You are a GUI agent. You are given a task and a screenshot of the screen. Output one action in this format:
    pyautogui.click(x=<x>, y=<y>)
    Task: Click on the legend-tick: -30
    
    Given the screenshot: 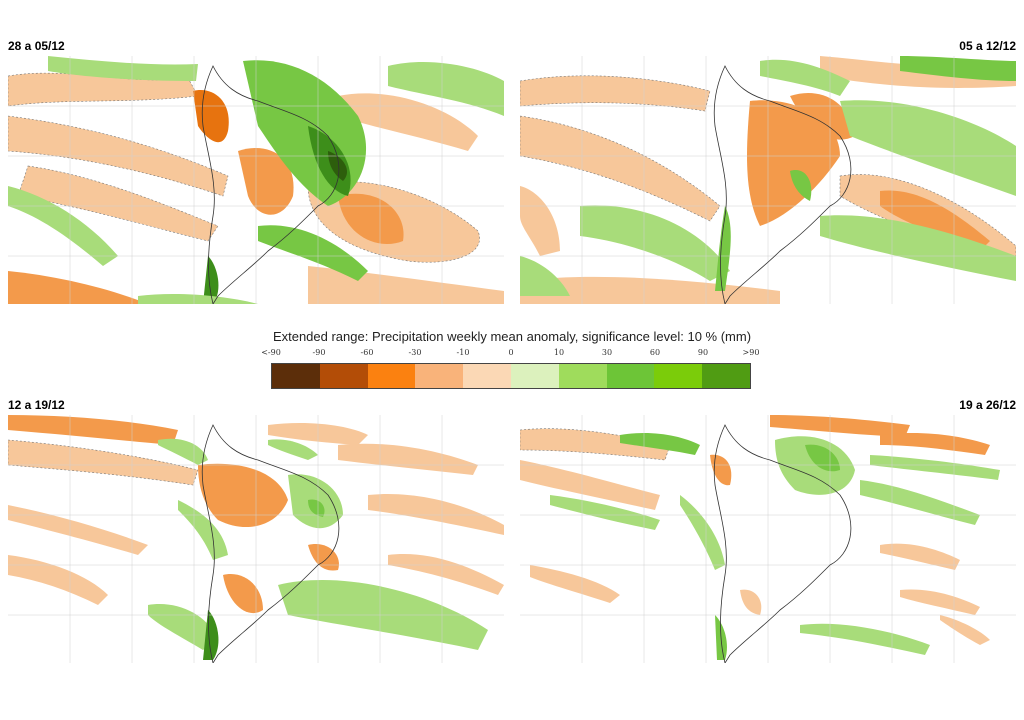 What is the action you would take?
    pyautogui.click(x=415, y=352)
    